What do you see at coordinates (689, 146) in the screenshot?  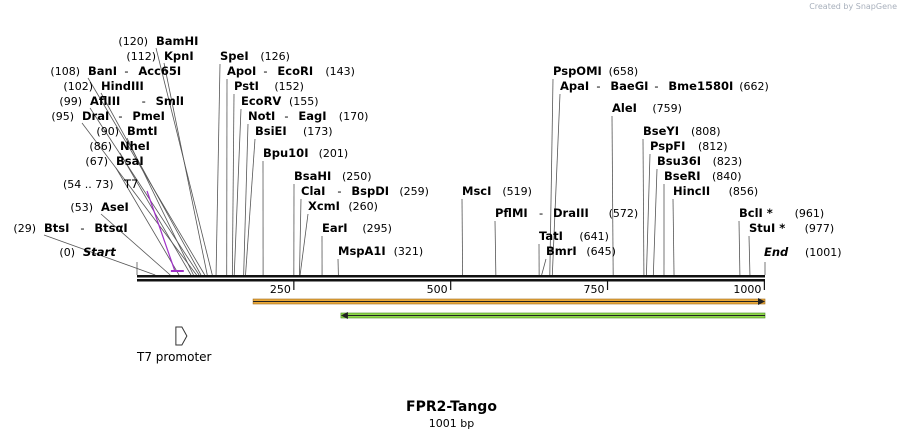 I see `site-pspfi: PspFI (812)` at bounding box center [689, 146].